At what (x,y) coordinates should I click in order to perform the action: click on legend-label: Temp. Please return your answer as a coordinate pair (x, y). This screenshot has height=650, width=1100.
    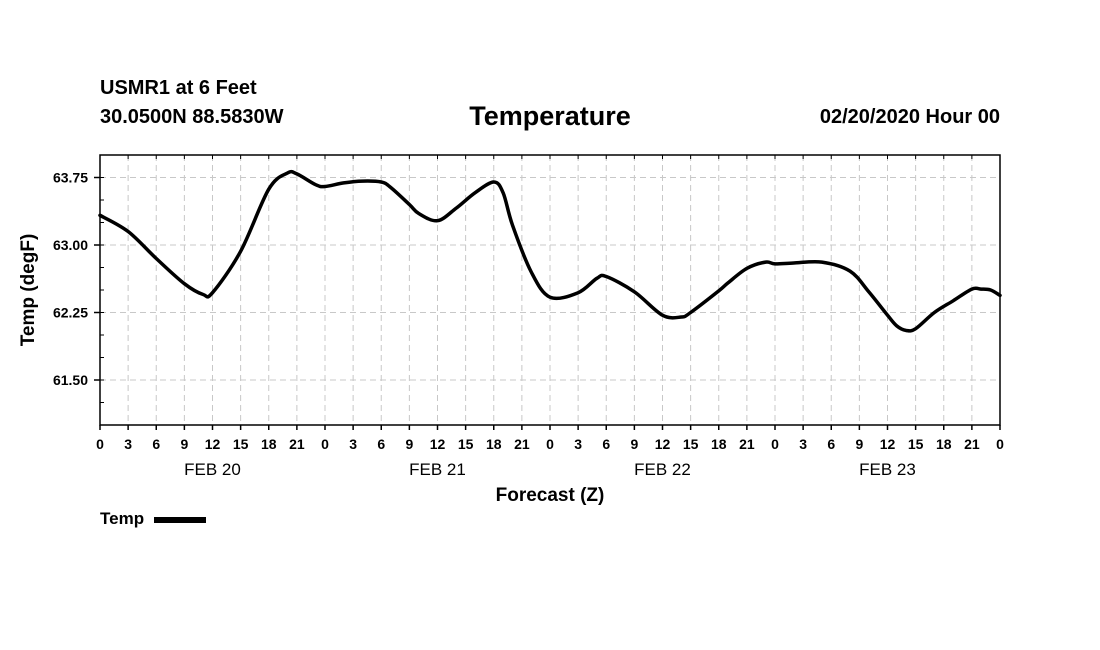
    Looking at the image, I should click on (122, 518).